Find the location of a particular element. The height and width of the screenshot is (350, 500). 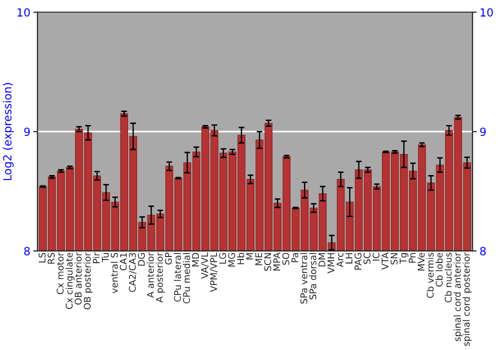

x-tick-label: CA2/CA3 is located at coordinates (132, 272).